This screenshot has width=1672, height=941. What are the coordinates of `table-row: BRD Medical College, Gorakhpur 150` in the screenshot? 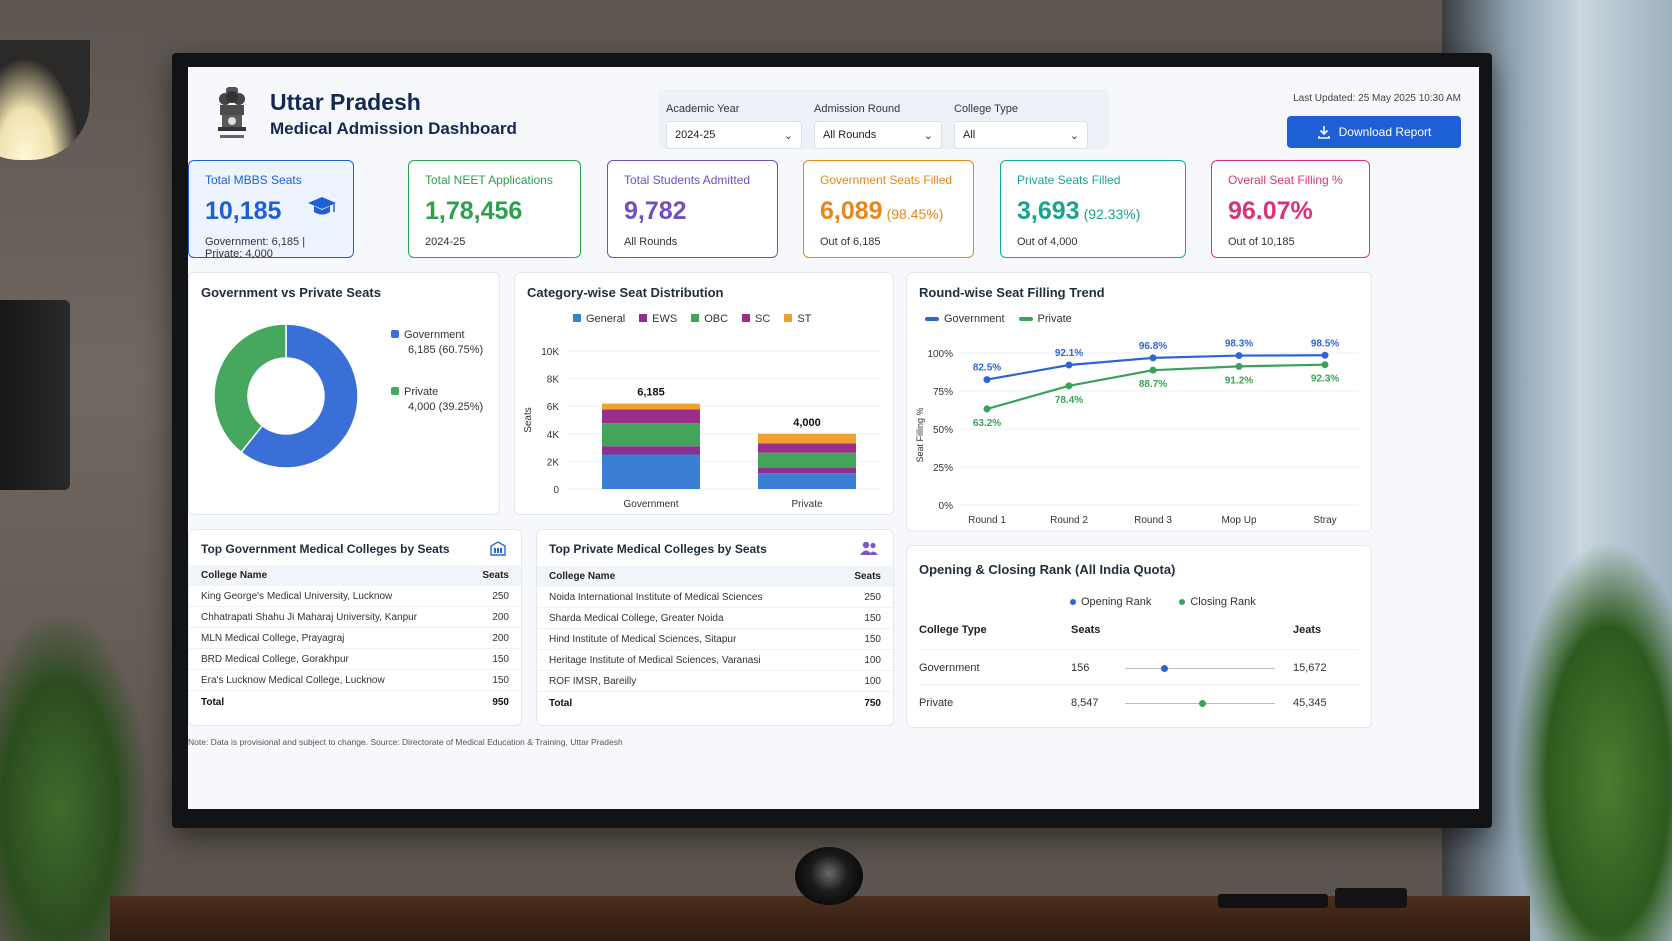 It's located at (355, 659).